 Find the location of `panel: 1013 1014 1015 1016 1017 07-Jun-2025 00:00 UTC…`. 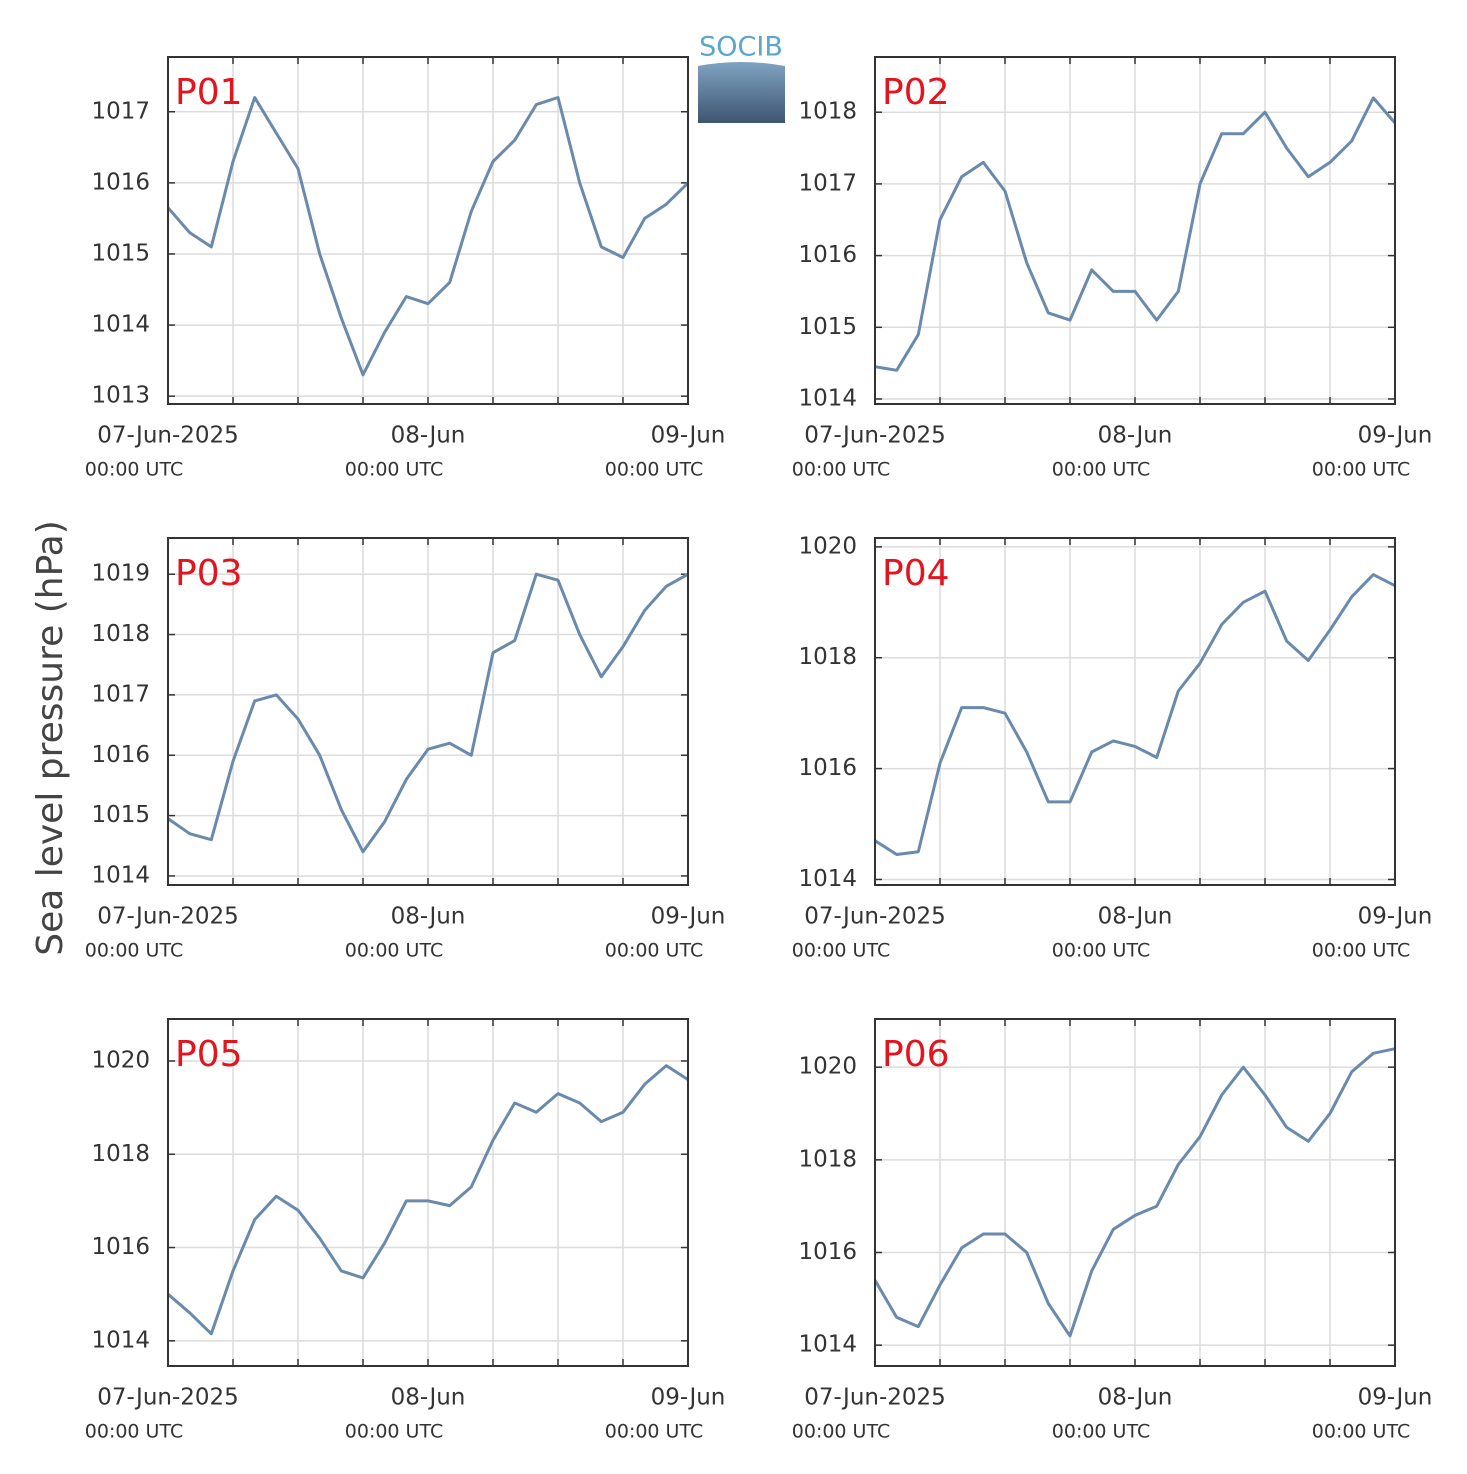

panel: 1013 1014 1015 1016 1017 07-Jun-2025 00:00 UTC… is located at coordinates (405, 268).